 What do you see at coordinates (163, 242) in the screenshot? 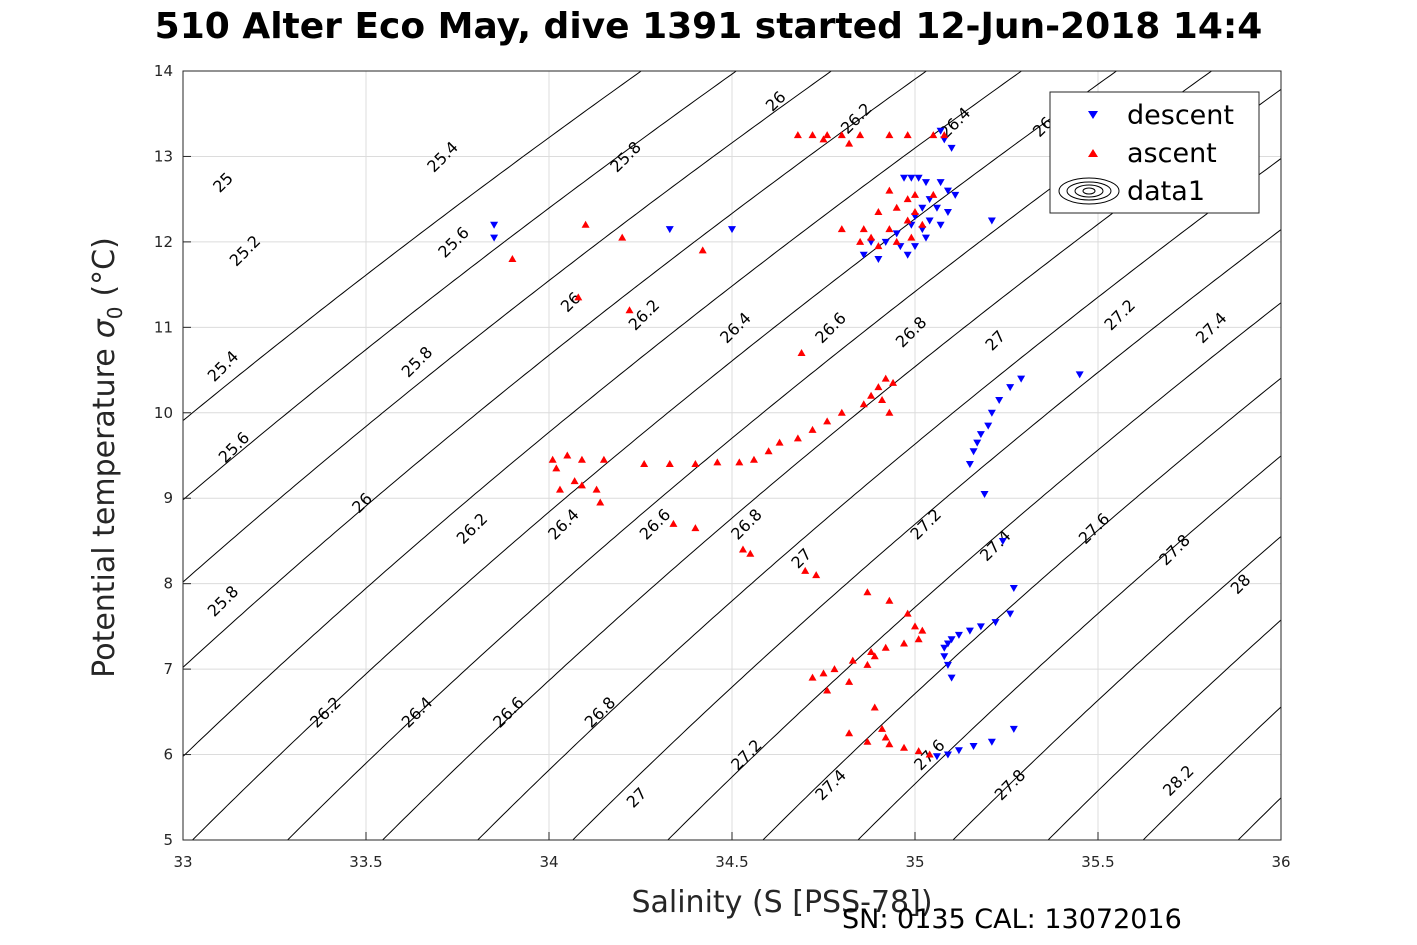
I see `y-tick-label: 12` at bounding box center [163, 242].